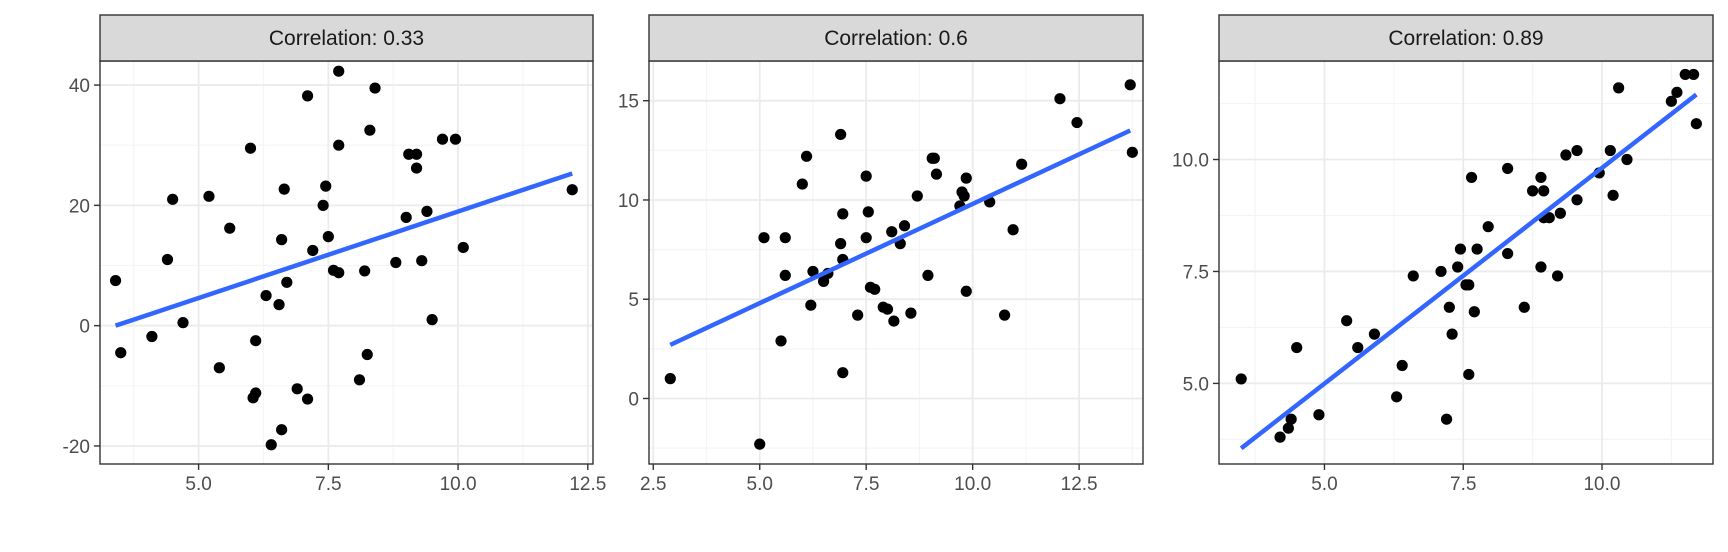  What do you see at coordinates (346, 38) in the screenshot?
I see `panel-1-title: Correlation: 0.33` at bounding box center [346, 38].